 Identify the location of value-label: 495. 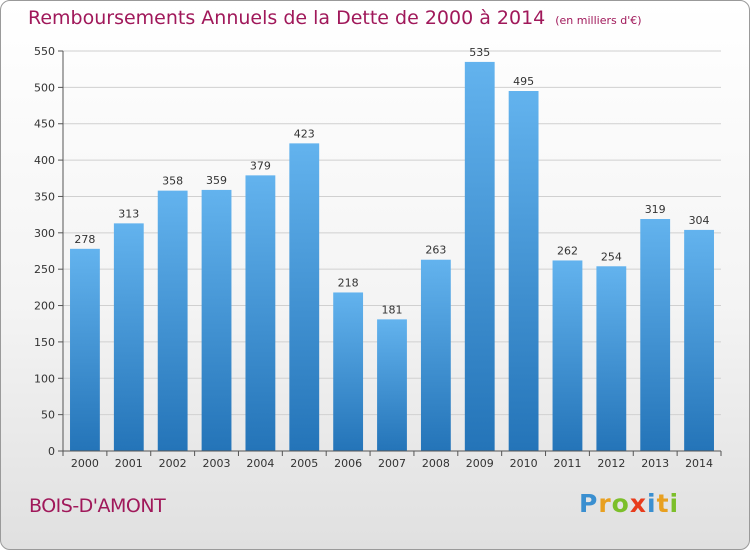
(523, 81).